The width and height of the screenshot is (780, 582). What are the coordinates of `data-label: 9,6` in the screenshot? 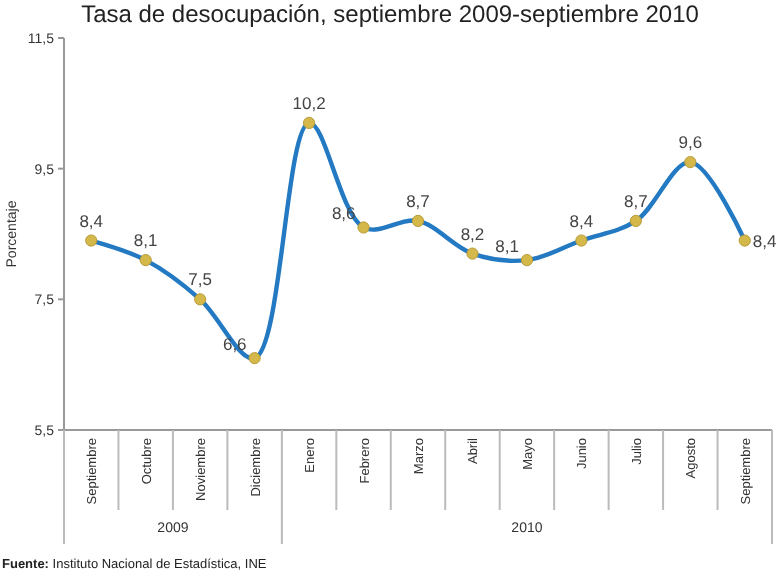 It's located at (690, 142).